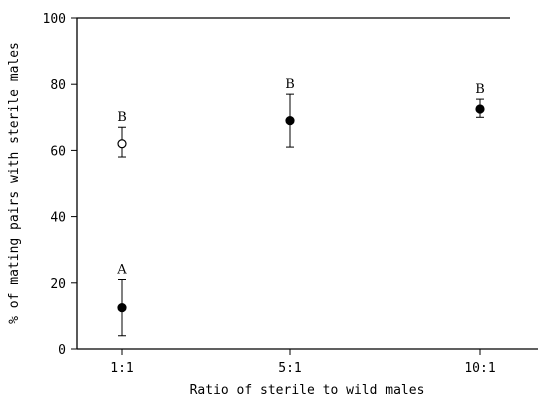  I want to click on open-circle-marker, so click(122, 144).